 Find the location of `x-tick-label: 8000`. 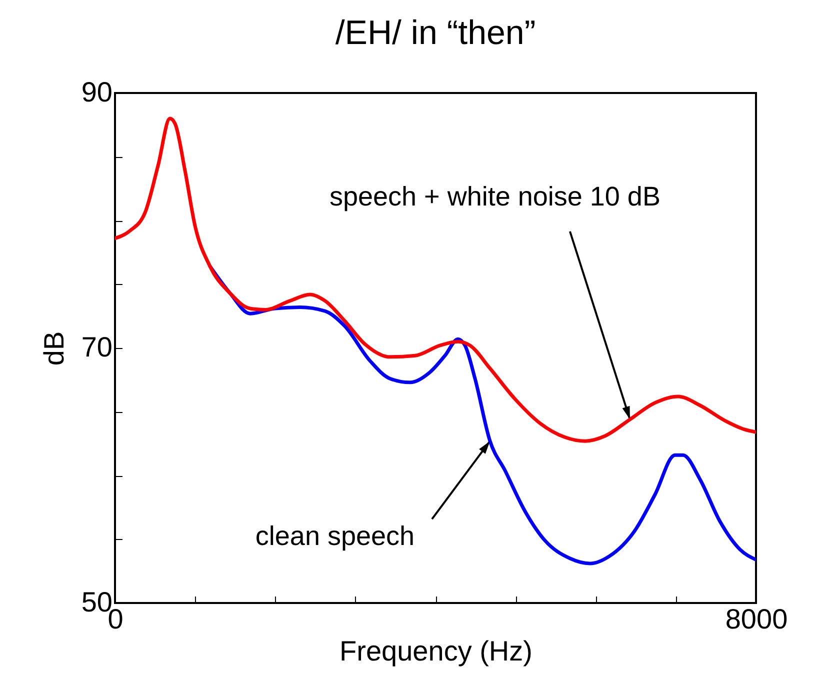

x-tick-label: 8000 is located at coordinates (756, 619).